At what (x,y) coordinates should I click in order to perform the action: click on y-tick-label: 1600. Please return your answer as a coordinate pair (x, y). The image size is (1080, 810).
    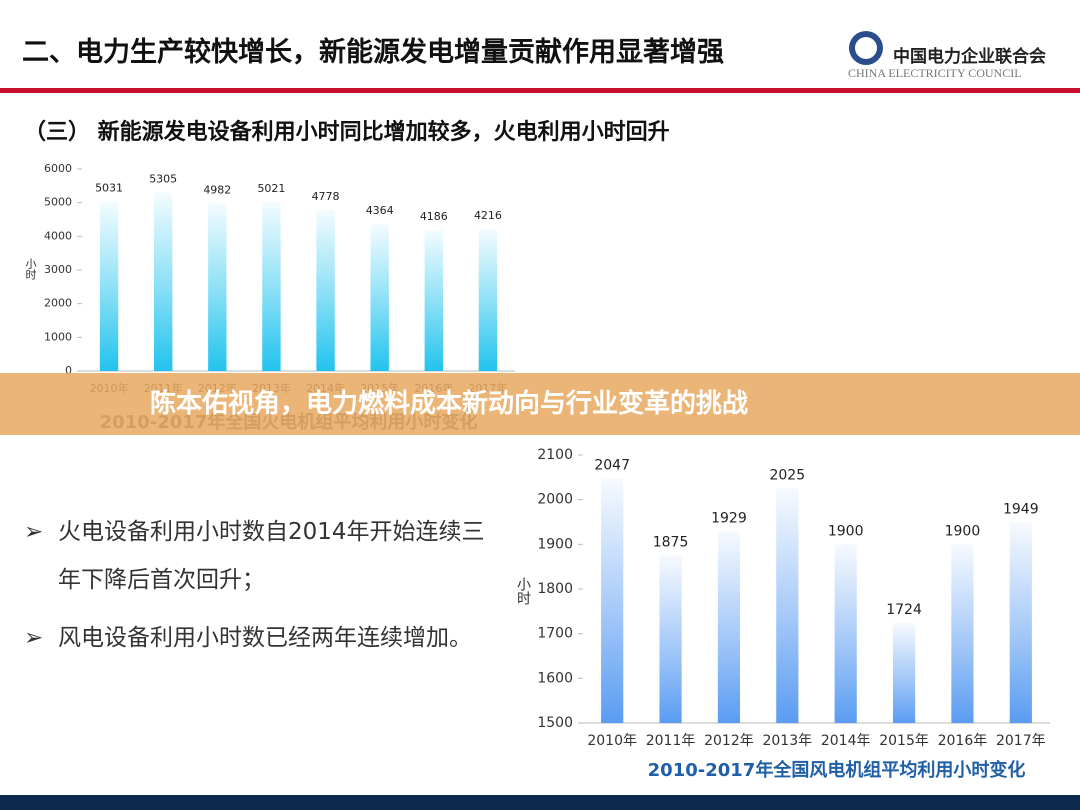
    Looking at the image, I should click on (555, 678).